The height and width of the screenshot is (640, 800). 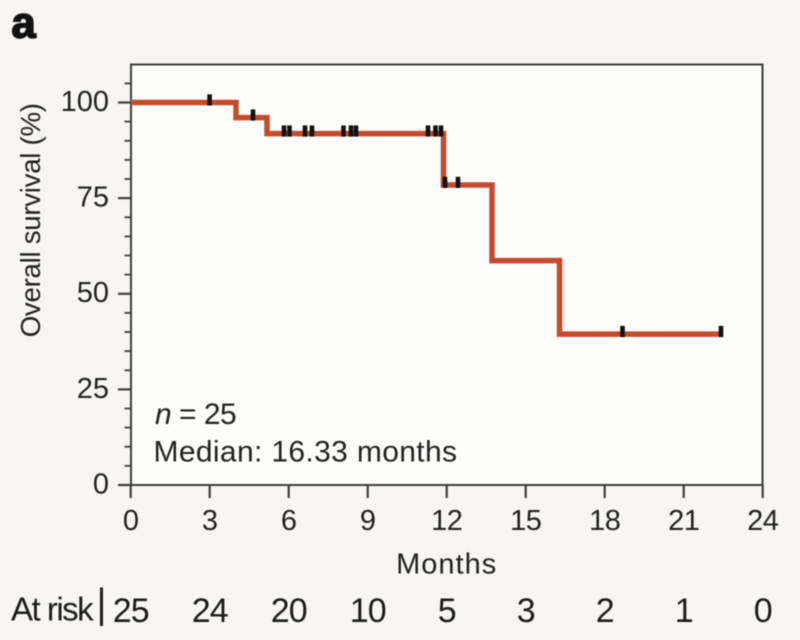 I want to click on svg-text: 6, so click(x=289, y=521).